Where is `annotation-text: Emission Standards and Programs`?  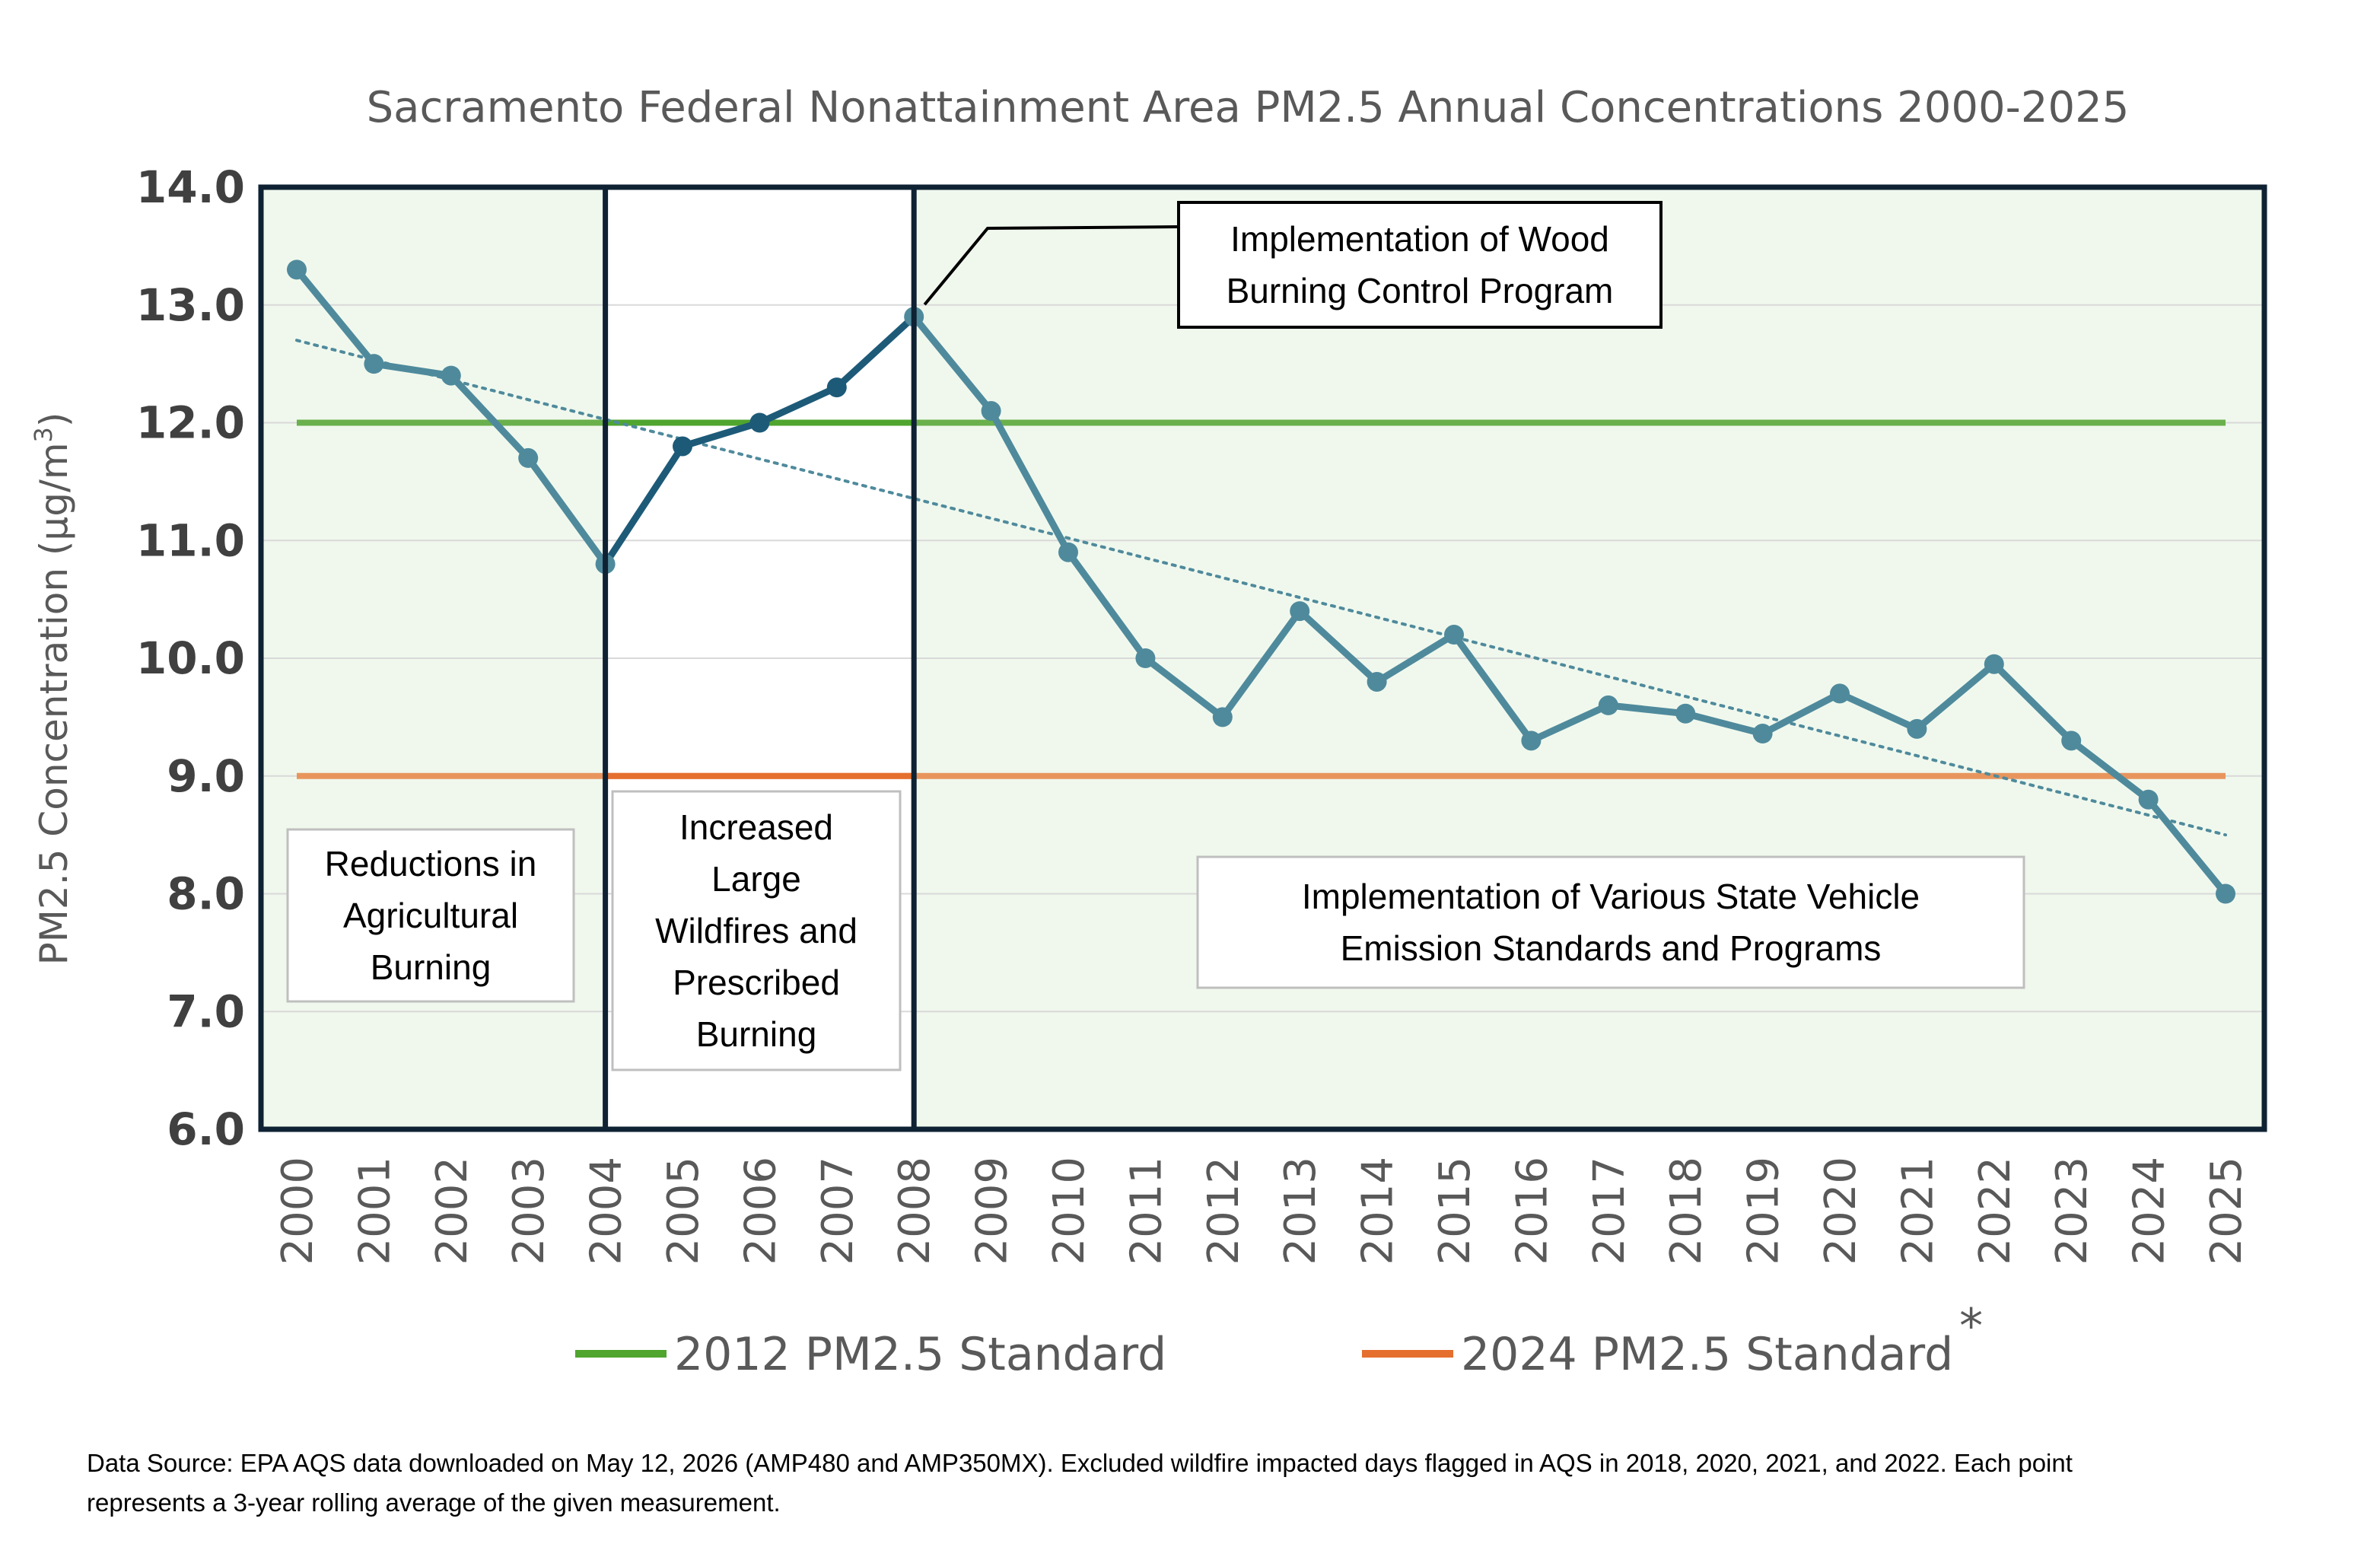
annotation-text: Emission Standards and Programs is located at coordinates (1611, 948).